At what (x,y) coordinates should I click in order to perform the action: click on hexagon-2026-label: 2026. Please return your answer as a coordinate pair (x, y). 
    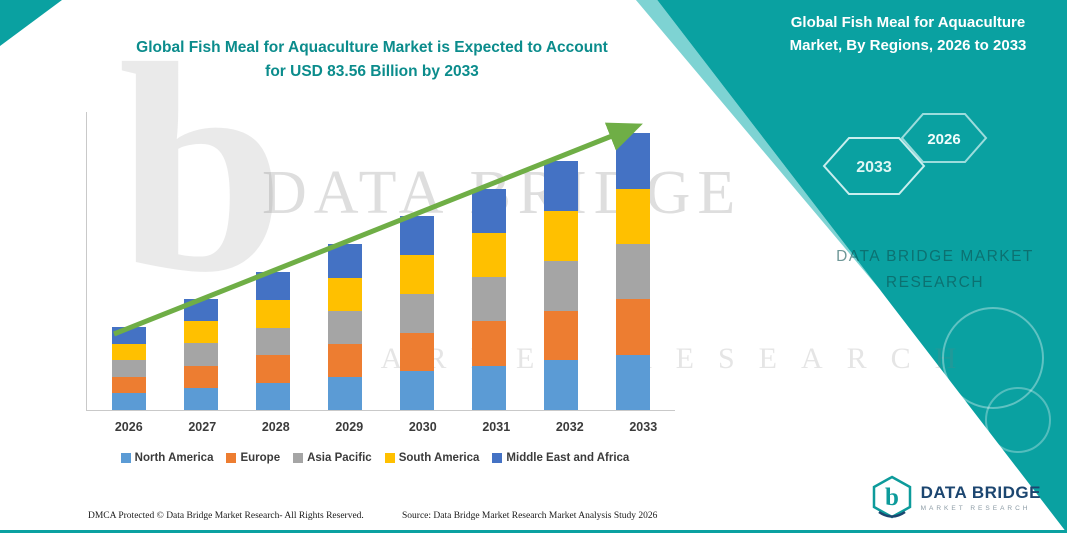
    Looking at the image, I should click on (943, 139).